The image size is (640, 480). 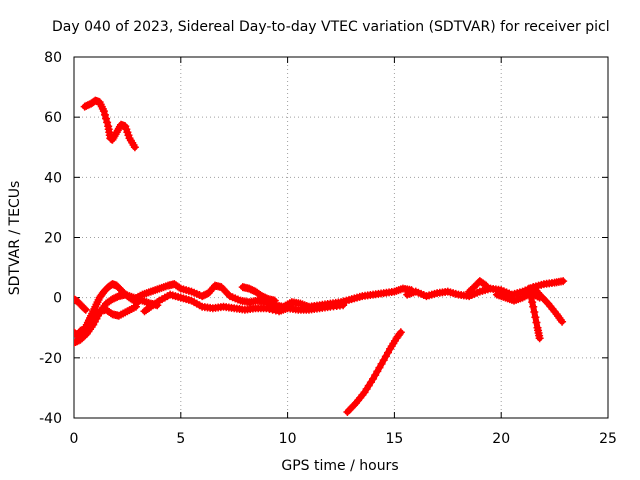 I want to click on x-tick-label: 5, so click(x=180, y=439).